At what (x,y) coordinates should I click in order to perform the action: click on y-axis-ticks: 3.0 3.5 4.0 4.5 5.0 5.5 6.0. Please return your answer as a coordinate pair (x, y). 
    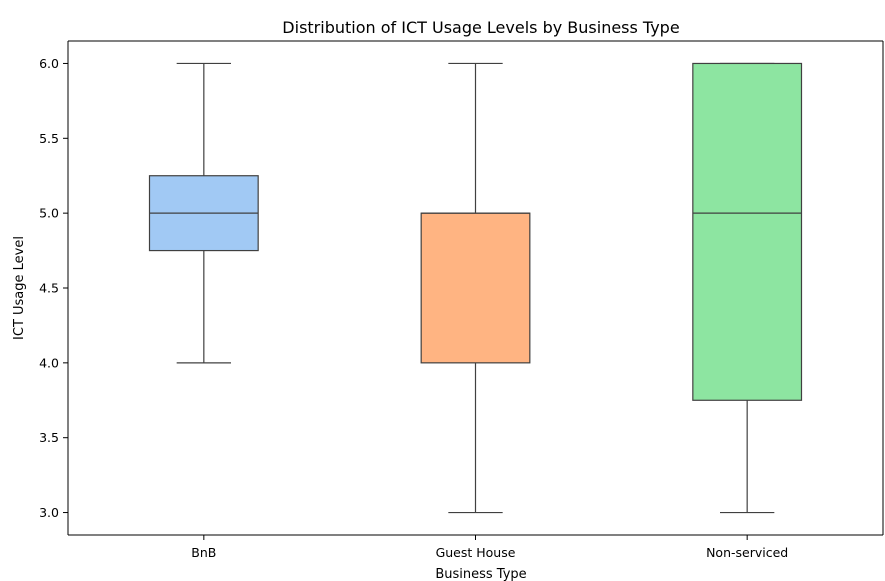
    Looking at the image, I should click on (53, 288).